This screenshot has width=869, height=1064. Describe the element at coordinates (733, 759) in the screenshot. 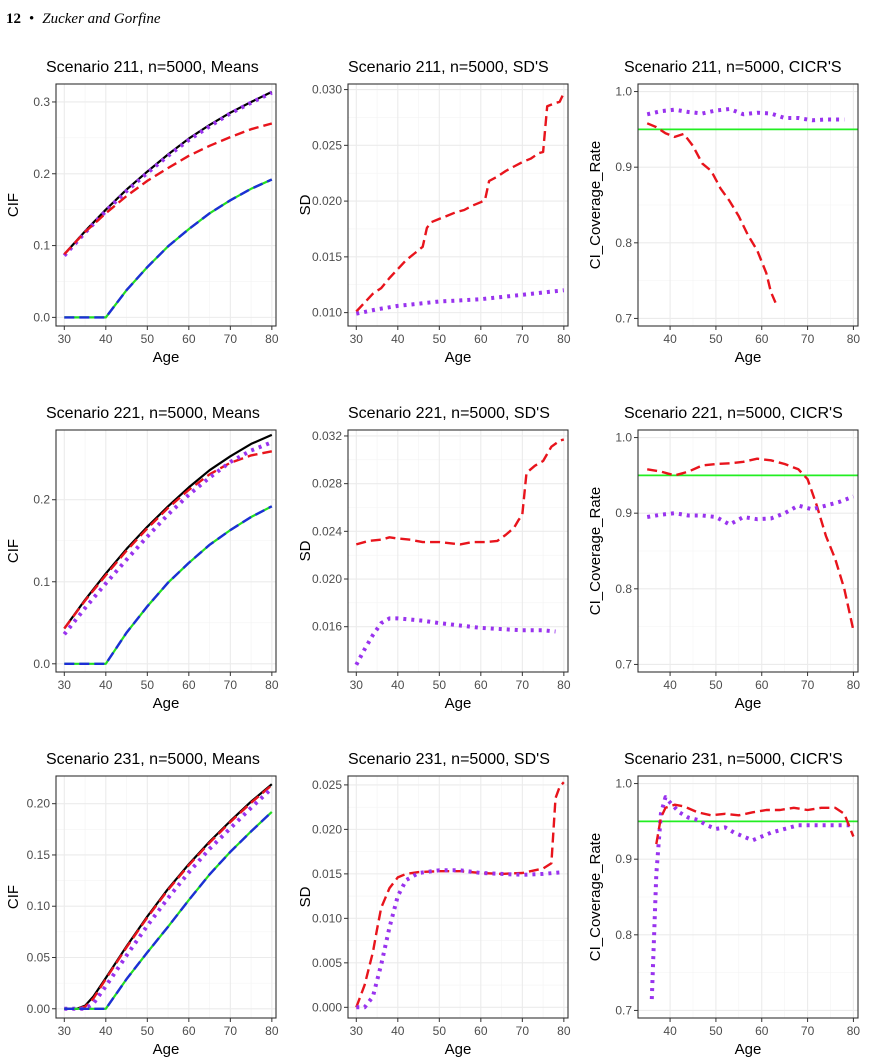

I see `chart-title: Scenario 231, n=5000, CICR'S` at that location.